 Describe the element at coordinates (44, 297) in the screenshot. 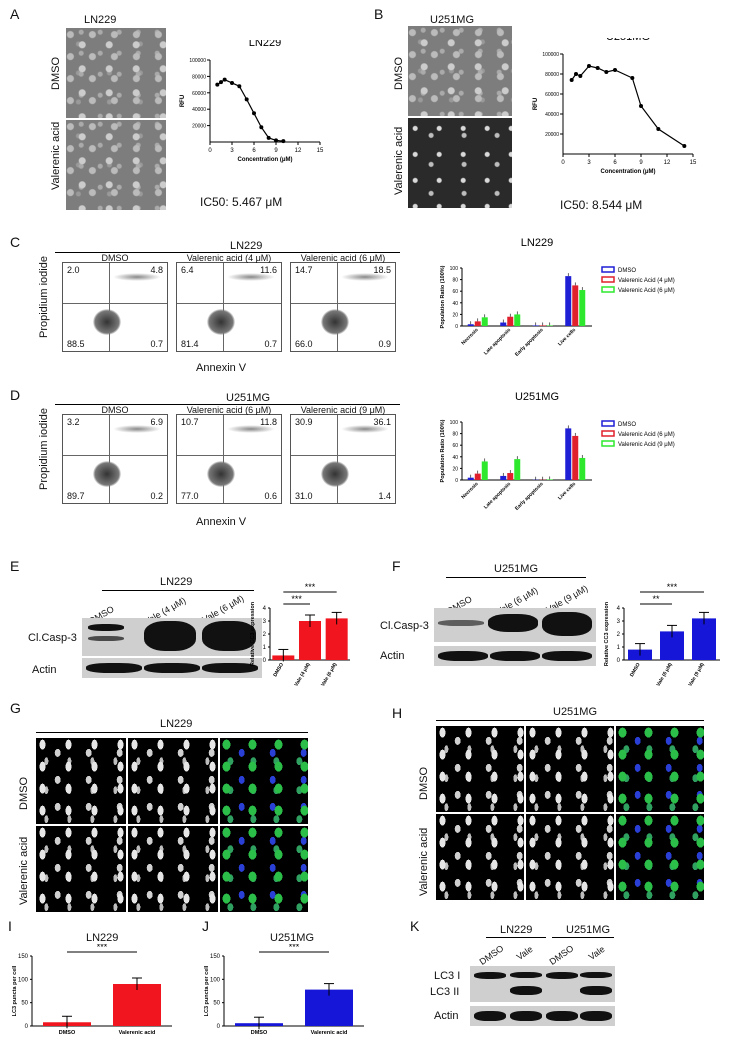

I see `panel-c-y-label: Propidium iodide` at that location.